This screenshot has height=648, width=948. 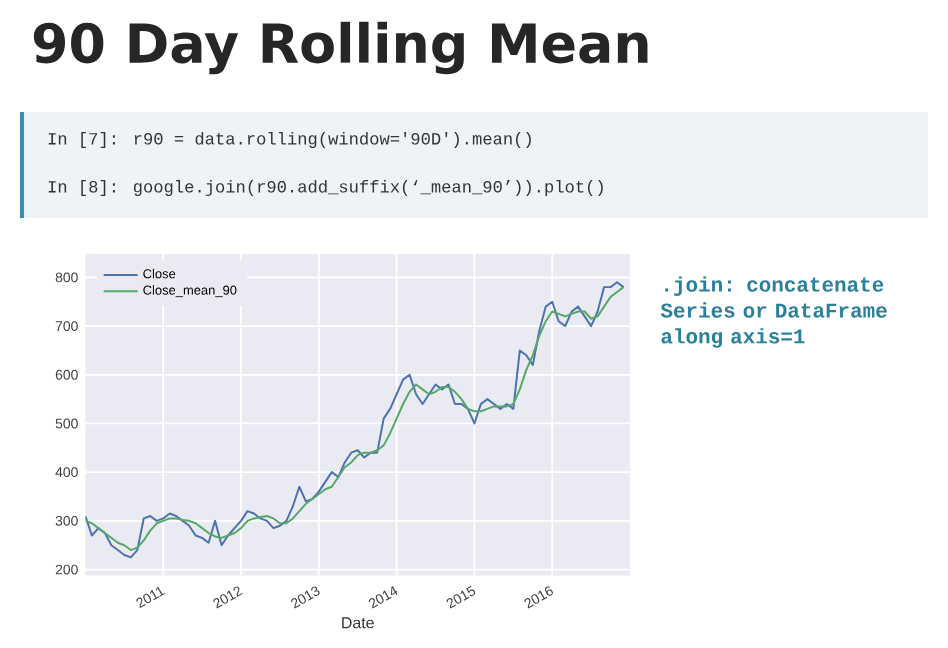 What do you see at coordinates (325, 188) in the screenshot?
I see `text: In [8]: google.join(r90.add_suffix(‘_mean_90’)).plot()` at bounding box center [325, 188].